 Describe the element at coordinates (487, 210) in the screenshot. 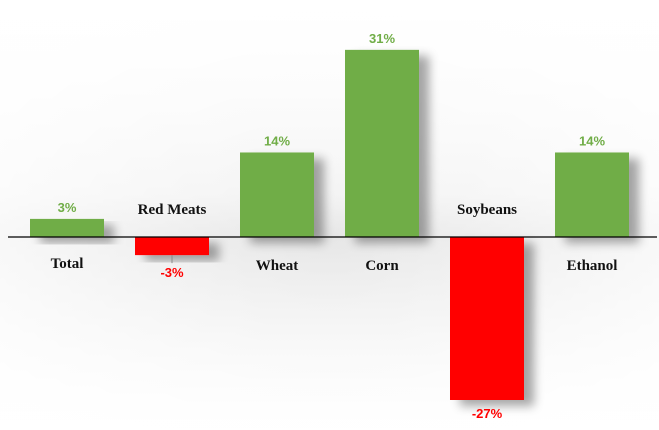

I see `category-label-soybeans: Soybeans` at that location.